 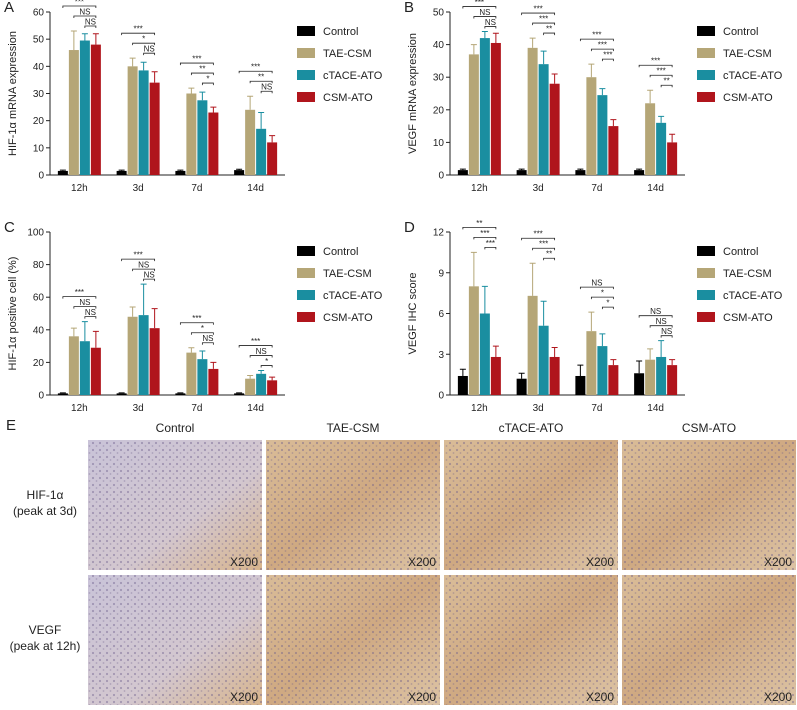 What do you see at coordinates (439, 143) in the screenshot?
I see `y-tick-label: 10` at bounding box center [439, 143].